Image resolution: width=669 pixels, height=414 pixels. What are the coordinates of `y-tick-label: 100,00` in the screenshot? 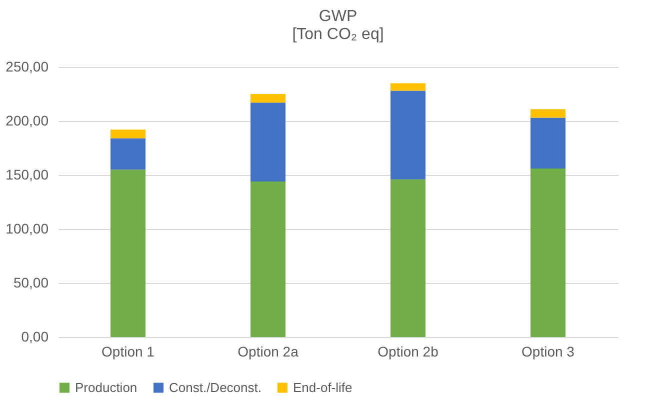 It's located at (27, 228).